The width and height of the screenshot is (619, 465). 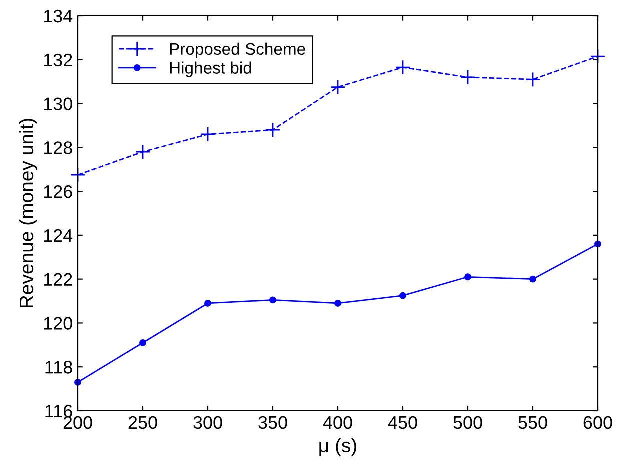 I want to click on y-tick-label: 122, so click(x=58, y=279).